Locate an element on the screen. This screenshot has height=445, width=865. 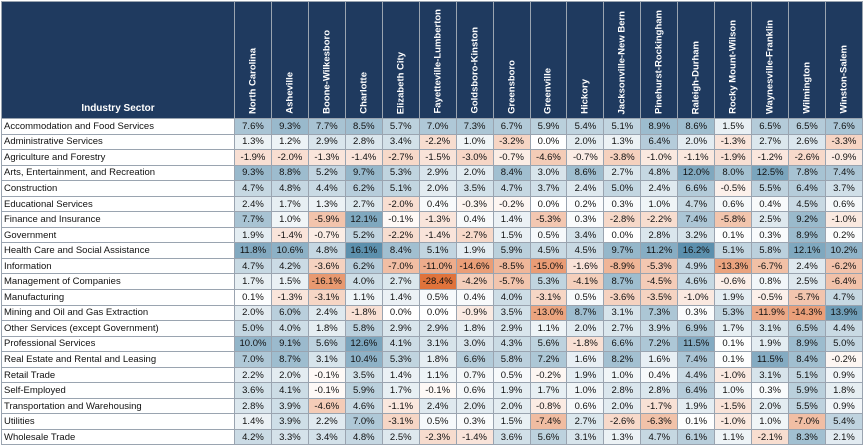
heatmap-cell: 7.4% is located at coordinates (696, 219).